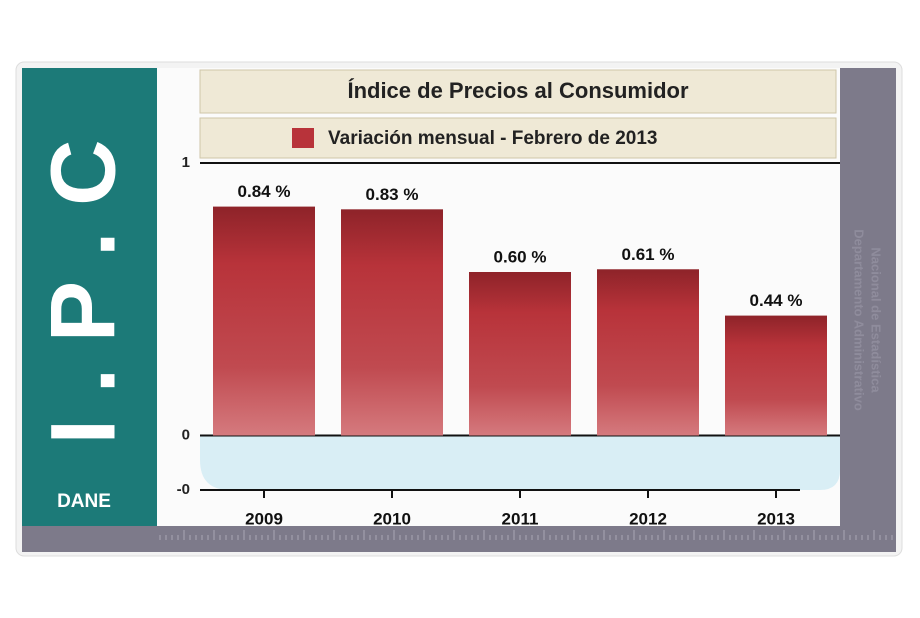  I want to click on negative-zone, so click(520, 462).